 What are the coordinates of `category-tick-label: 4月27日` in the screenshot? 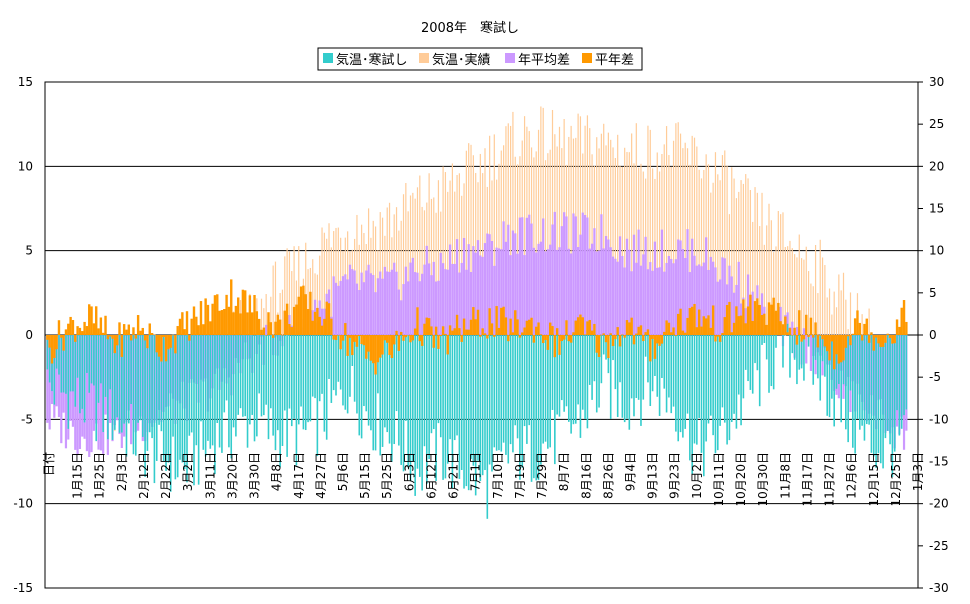 It's located at (321, 475).